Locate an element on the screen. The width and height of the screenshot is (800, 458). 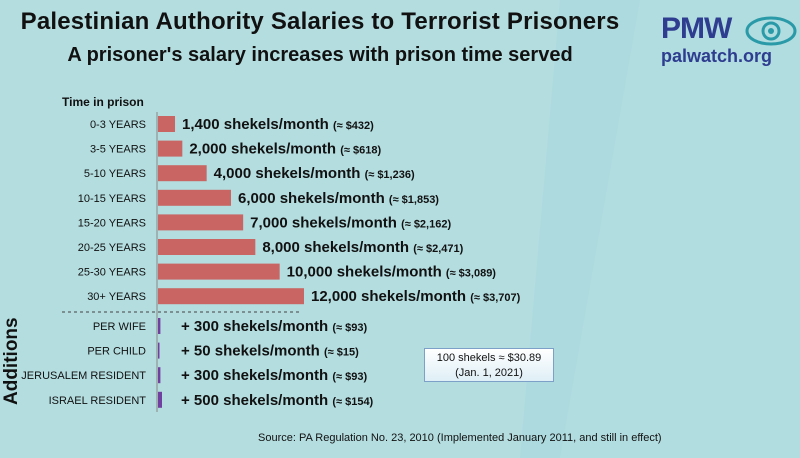
value-shekels: 12,000 shekels/month is located at coordinates (390, 296).